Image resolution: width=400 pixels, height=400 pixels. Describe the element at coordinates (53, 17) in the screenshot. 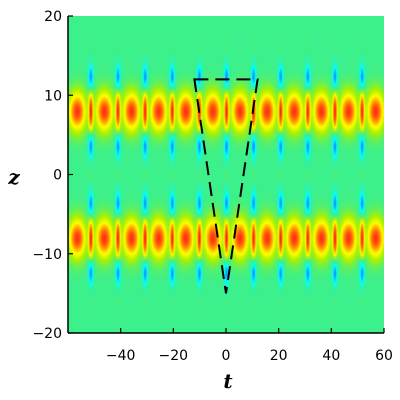

I see `y-tick-label: 20` at that location.